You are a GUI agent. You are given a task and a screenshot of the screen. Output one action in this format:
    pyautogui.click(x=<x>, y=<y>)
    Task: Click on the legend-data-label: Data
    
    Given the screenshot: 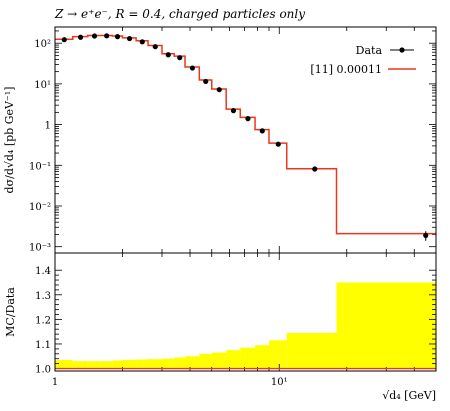 What is the action you would take?
    pyautogui.click(x=369, y=50)
    